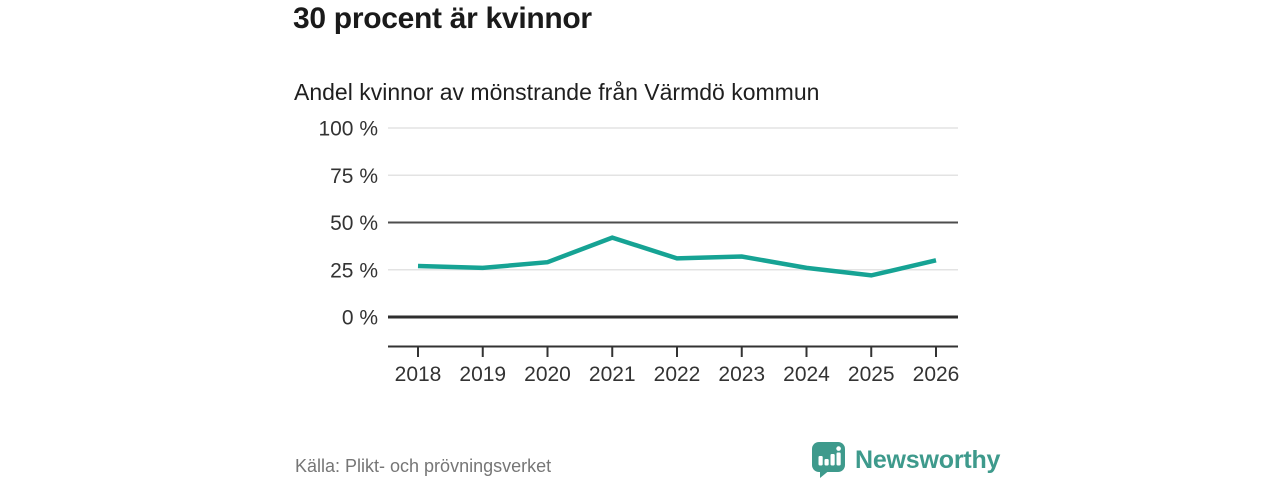 The height and width of the screenshot is (480, 1280). I want to click on x-tick-label-2026: 2026, so click(936, 374).